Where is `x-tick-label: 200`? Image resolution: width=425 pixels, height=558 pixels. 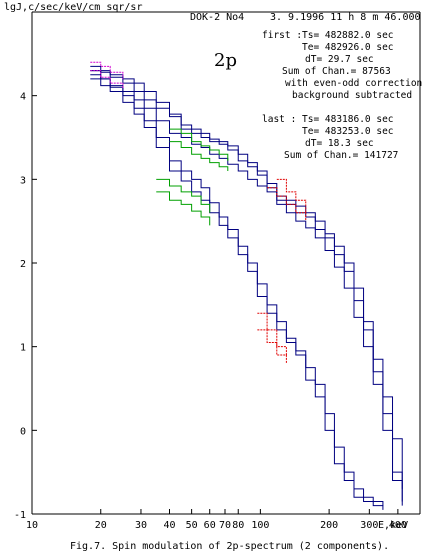 x-tick-label: 200 is located at coordinates (329, 525).